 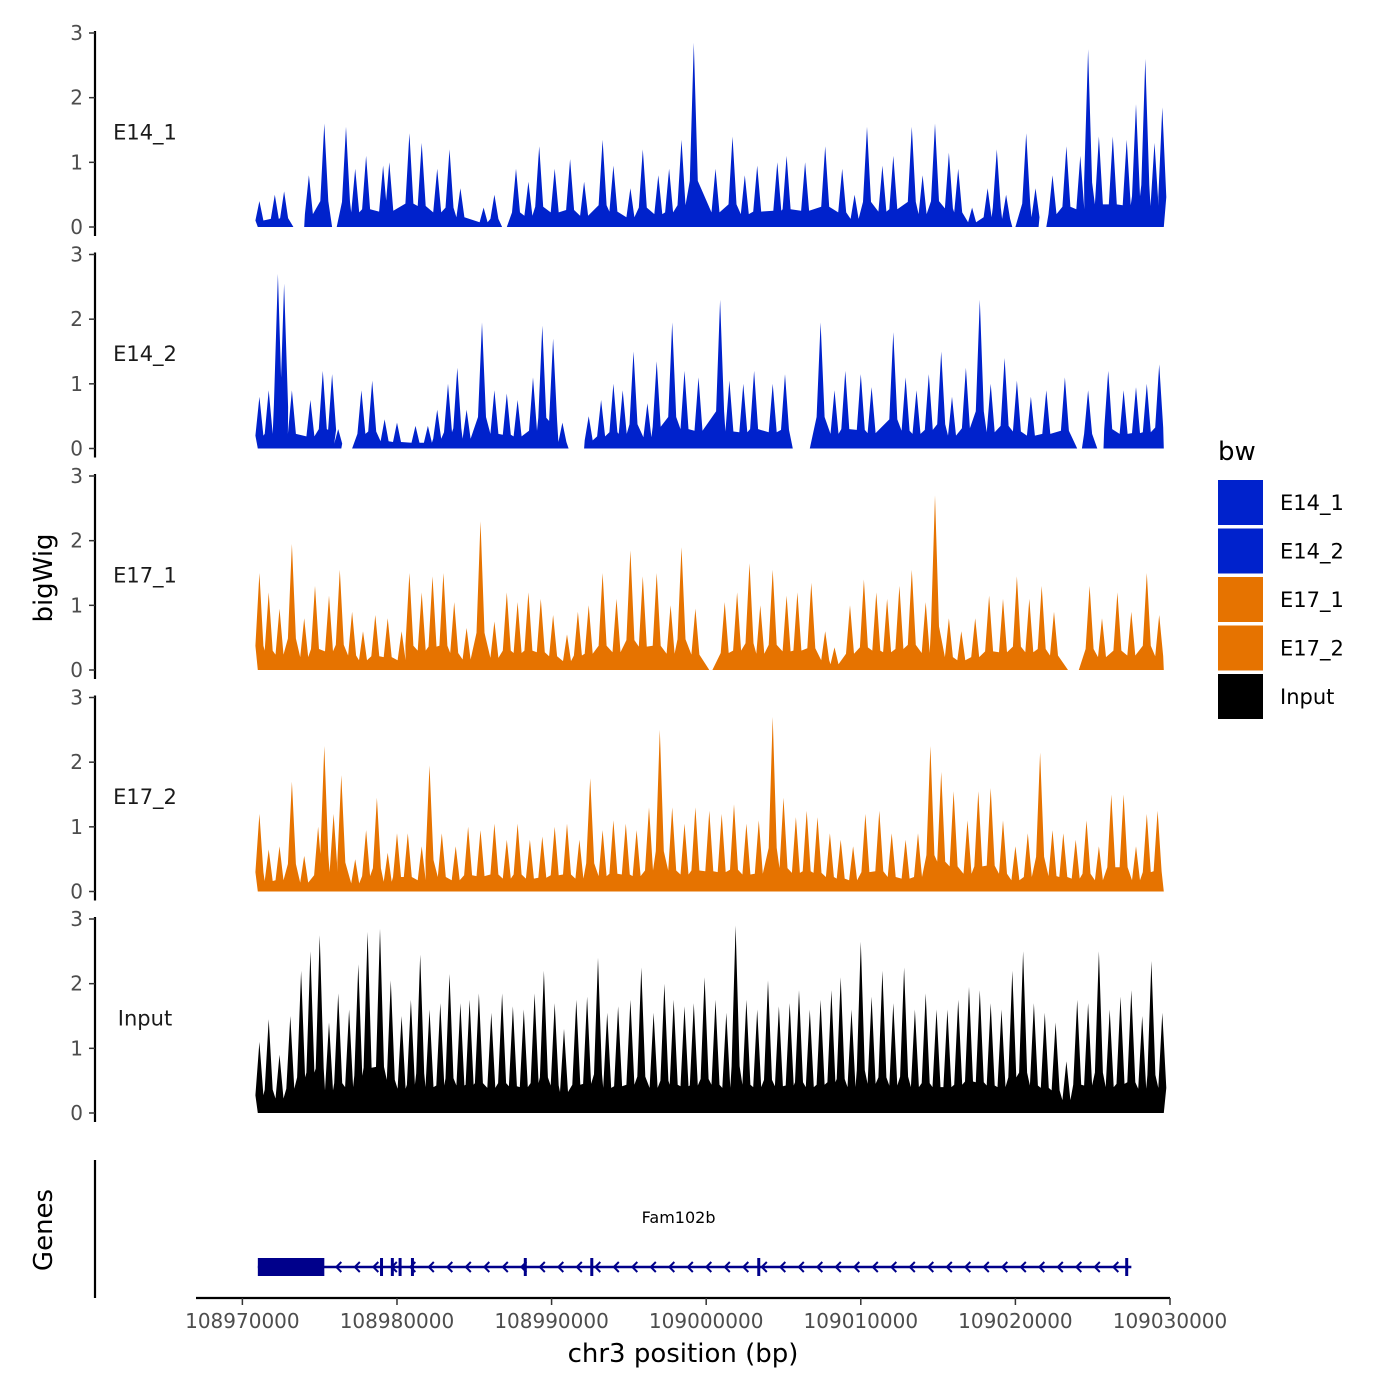 I want to click on y-axis-title: bigWig, so click(x=44, y=577).